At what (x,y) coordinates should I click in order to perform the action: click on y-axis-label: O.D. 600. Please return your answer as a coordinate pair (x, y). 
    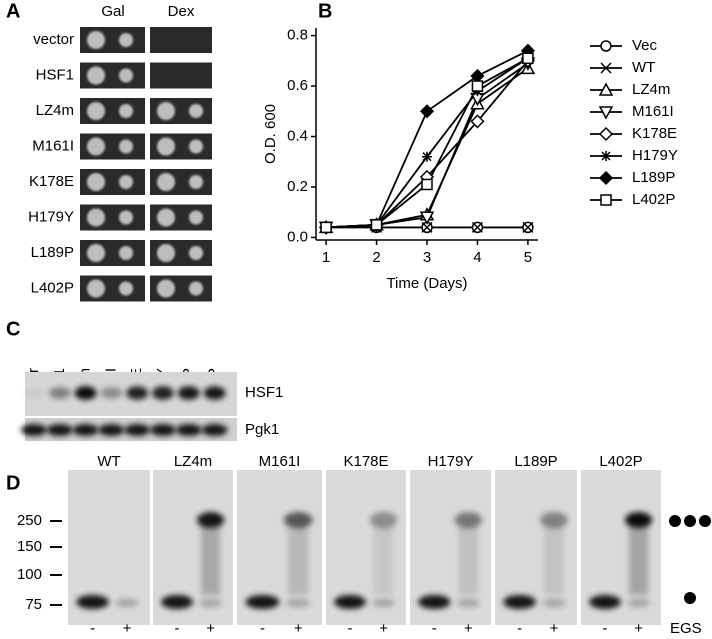
    Looking at the image, I should click on (270, 134).